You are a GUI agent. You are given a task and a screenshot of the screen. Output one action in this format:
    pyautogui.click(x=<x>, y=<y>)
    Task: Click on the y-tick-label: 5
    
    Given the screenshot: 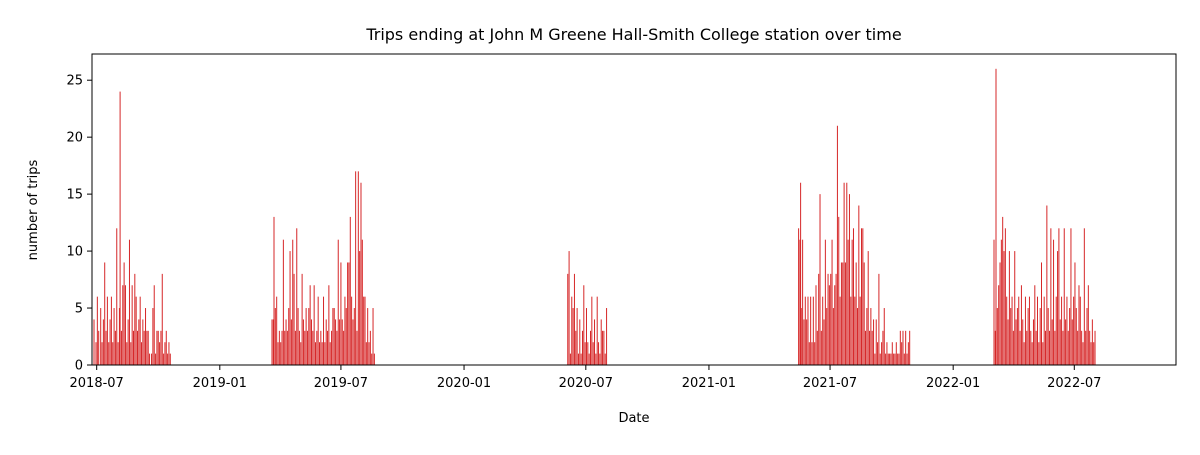 What is the action you would take?
    pyautogui.click(x=79, y=309)
    